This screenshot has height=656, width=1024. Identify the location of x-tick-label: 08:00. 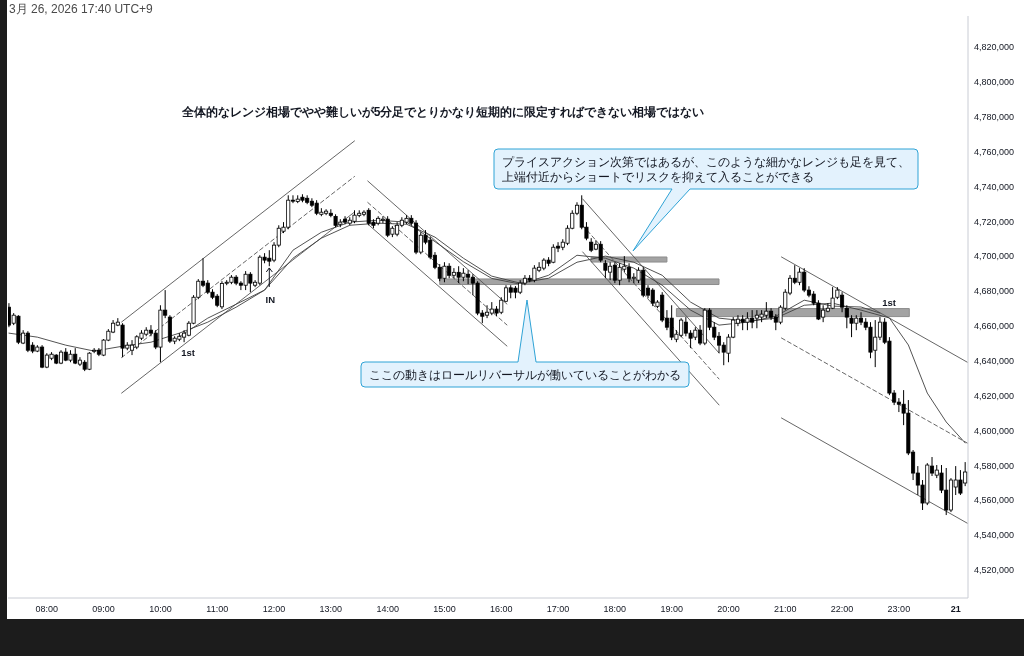
(47, 609).